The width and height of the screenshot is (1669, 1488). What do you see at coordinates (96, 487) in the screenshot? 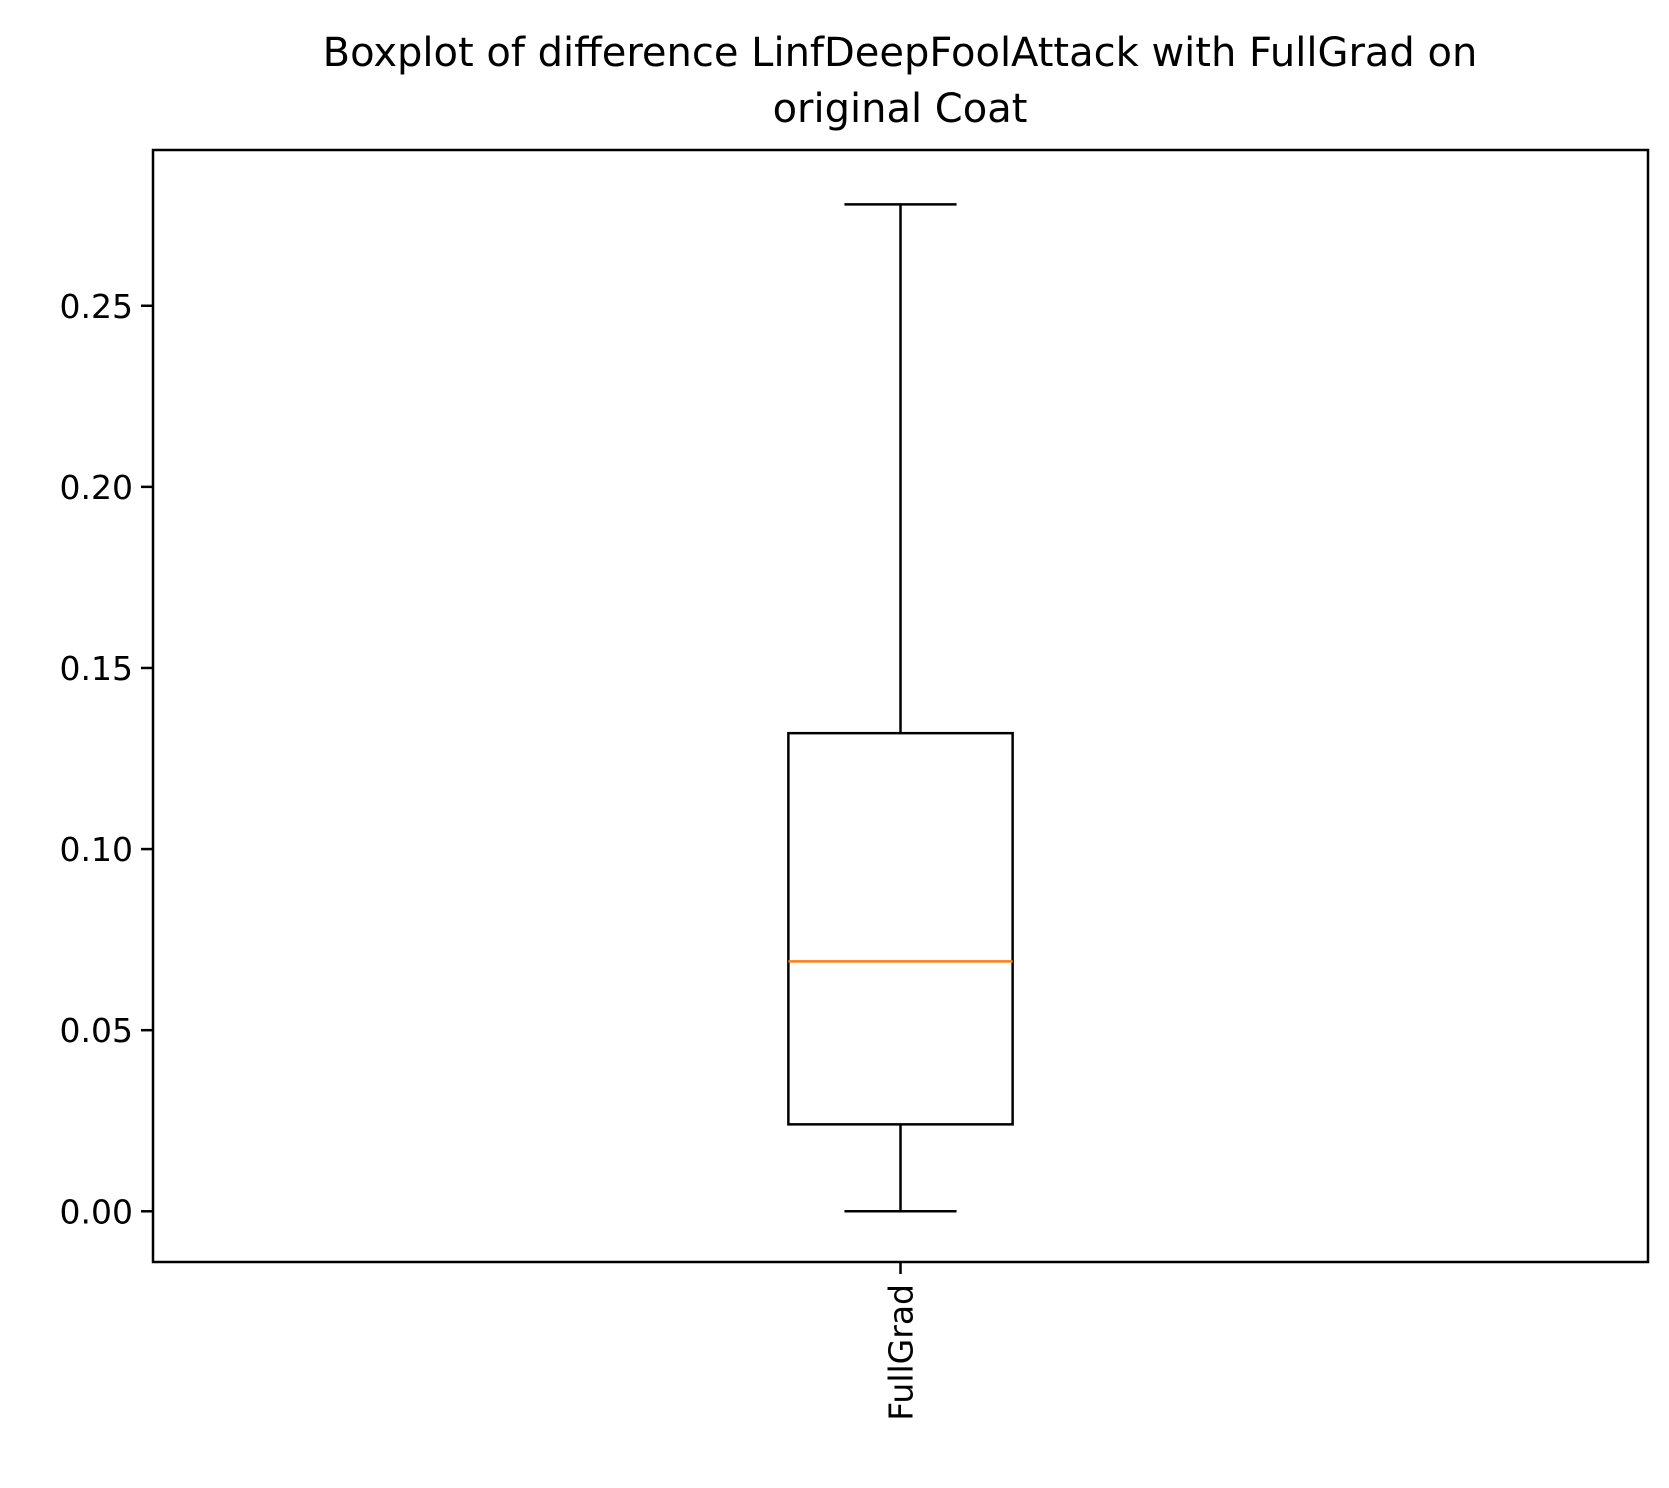
I see `y-tick-label: 0.20` at bounding box center [96, 487].